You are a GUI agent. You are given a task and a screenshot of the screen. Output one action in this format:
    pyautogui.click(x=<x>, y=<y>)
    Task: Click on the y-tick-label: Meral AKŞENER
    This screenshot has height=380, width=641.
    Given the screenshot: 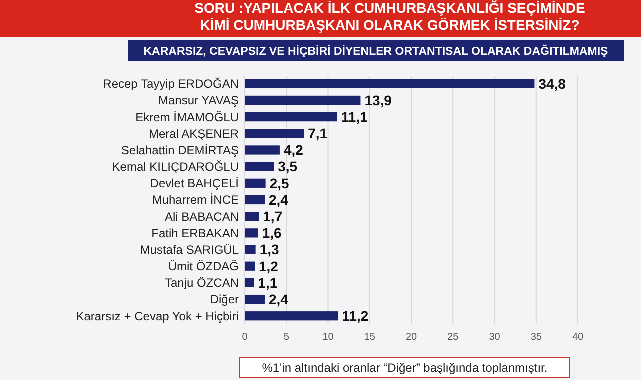 What is the action you would take?
    pyautogui.click(x=194, y=133)
    